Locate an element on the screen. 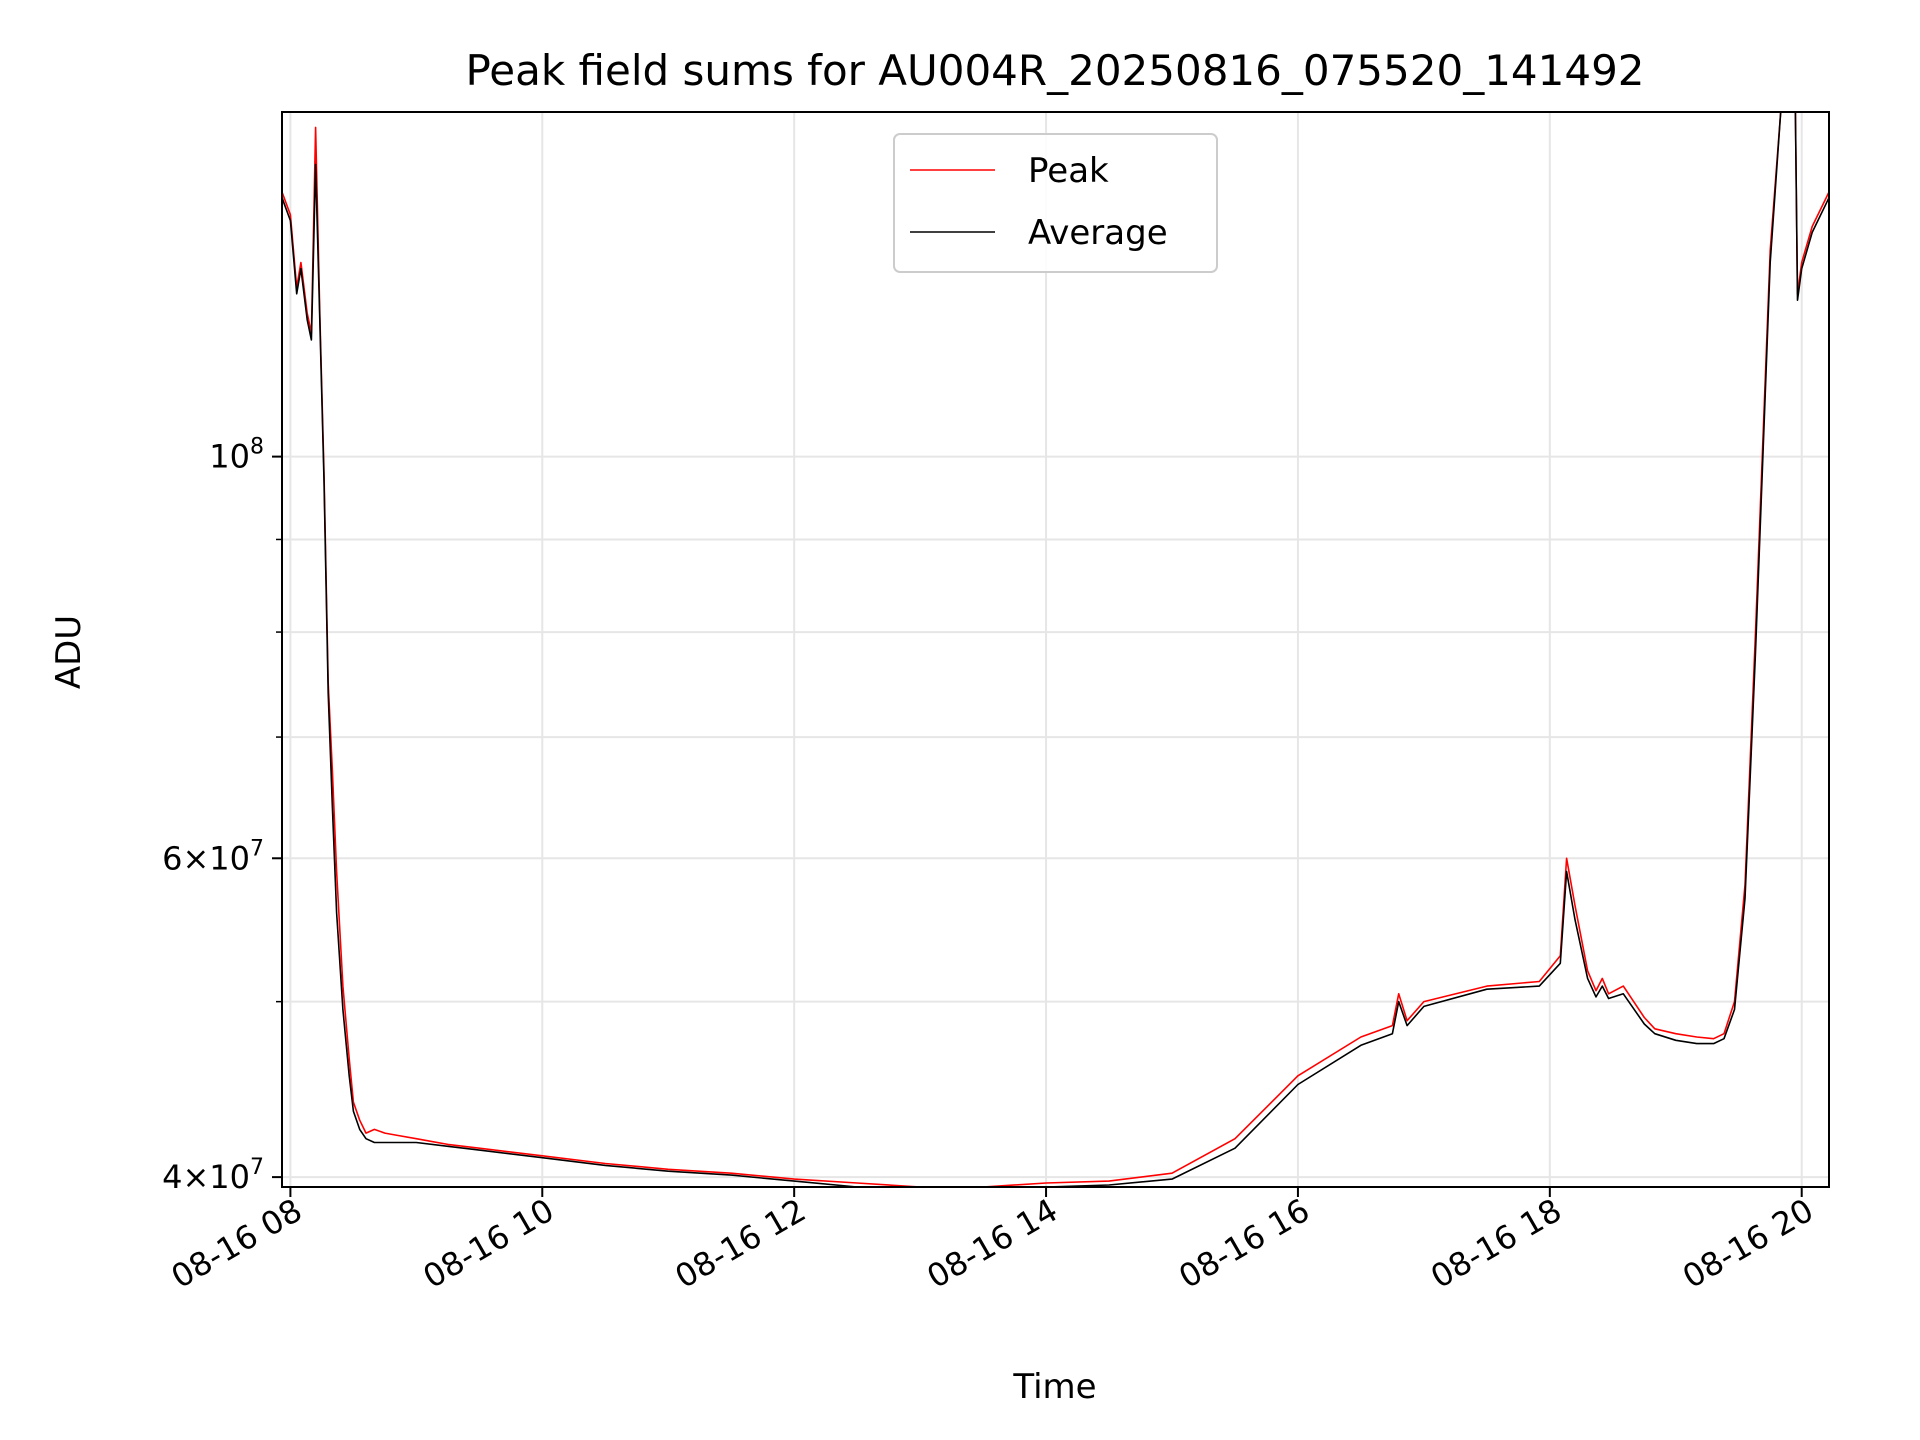  y-tick-label: 6×107 is located at coordinates (213, 856).